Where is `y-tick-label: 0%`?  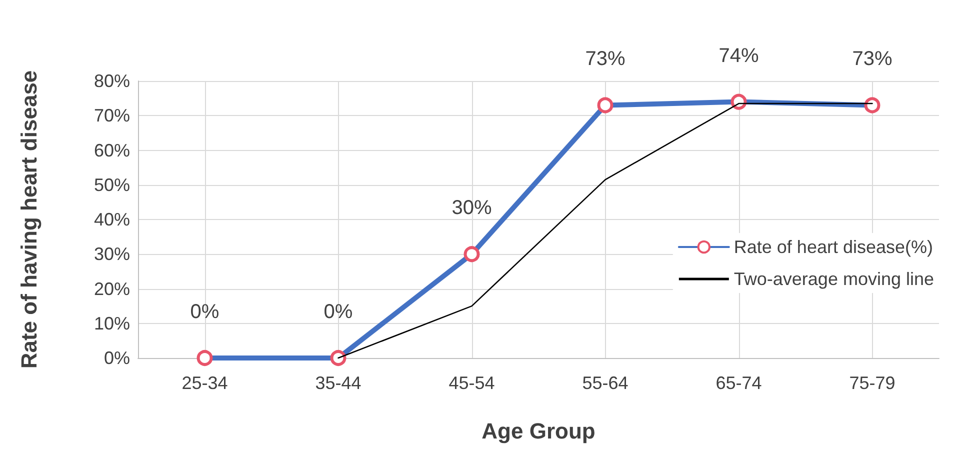 y-tick-label: 0% is located at coordinates (117, 358).